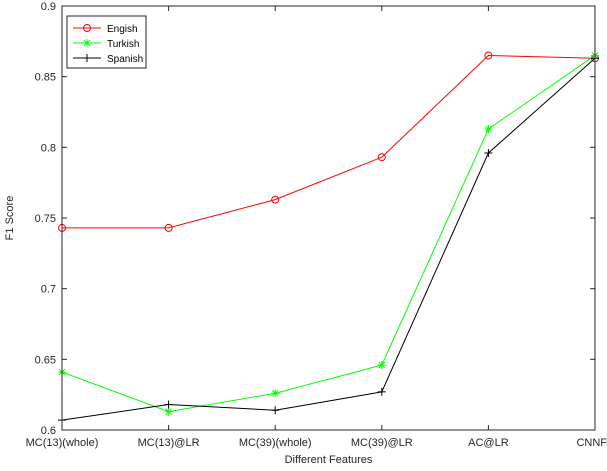 The width and height of the screenshot is (607, 471). What do you see at coordinates (123, 44) in the screenshot?
I see `legend-label: Turkish` at bounding box center [123, 44].